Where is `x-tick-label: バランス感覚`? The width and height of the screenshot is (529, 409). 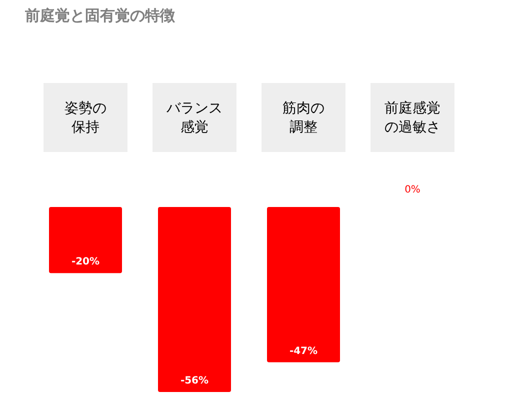 x-tick-label: バランス感覚 is located at coordinates (194, 118).